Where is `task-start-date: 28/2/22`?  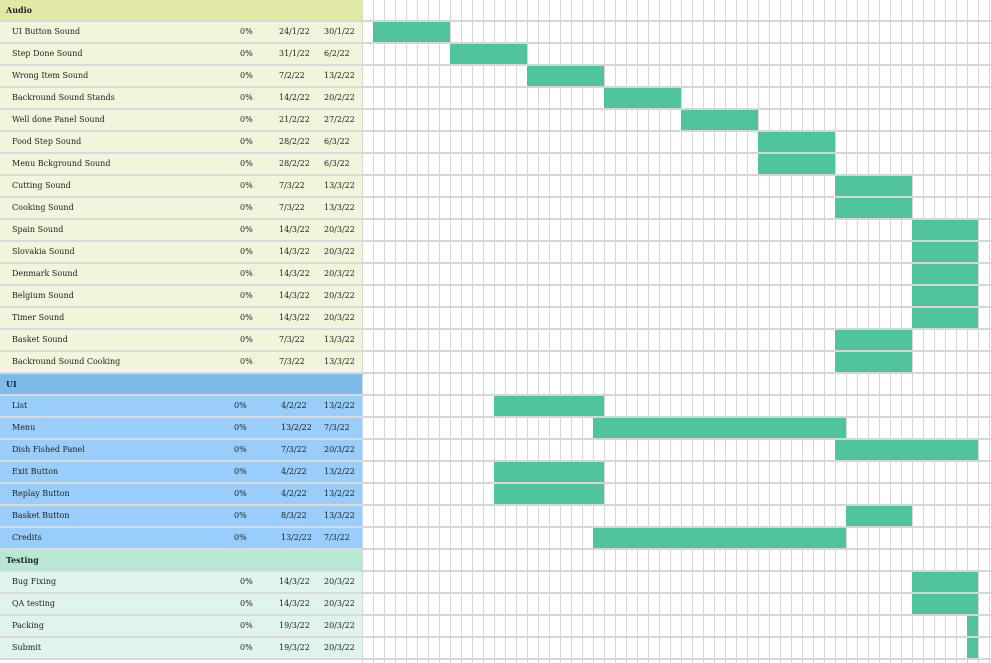 task-start-date: 28/2/22 is located at coordinates (294, 141).